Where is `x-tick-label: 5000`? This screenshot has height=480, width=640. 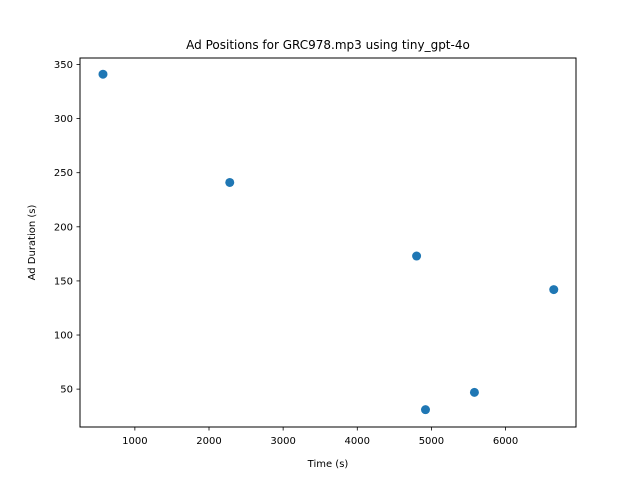
x-tick-label: 5000 is located at coordinates (431, 441).